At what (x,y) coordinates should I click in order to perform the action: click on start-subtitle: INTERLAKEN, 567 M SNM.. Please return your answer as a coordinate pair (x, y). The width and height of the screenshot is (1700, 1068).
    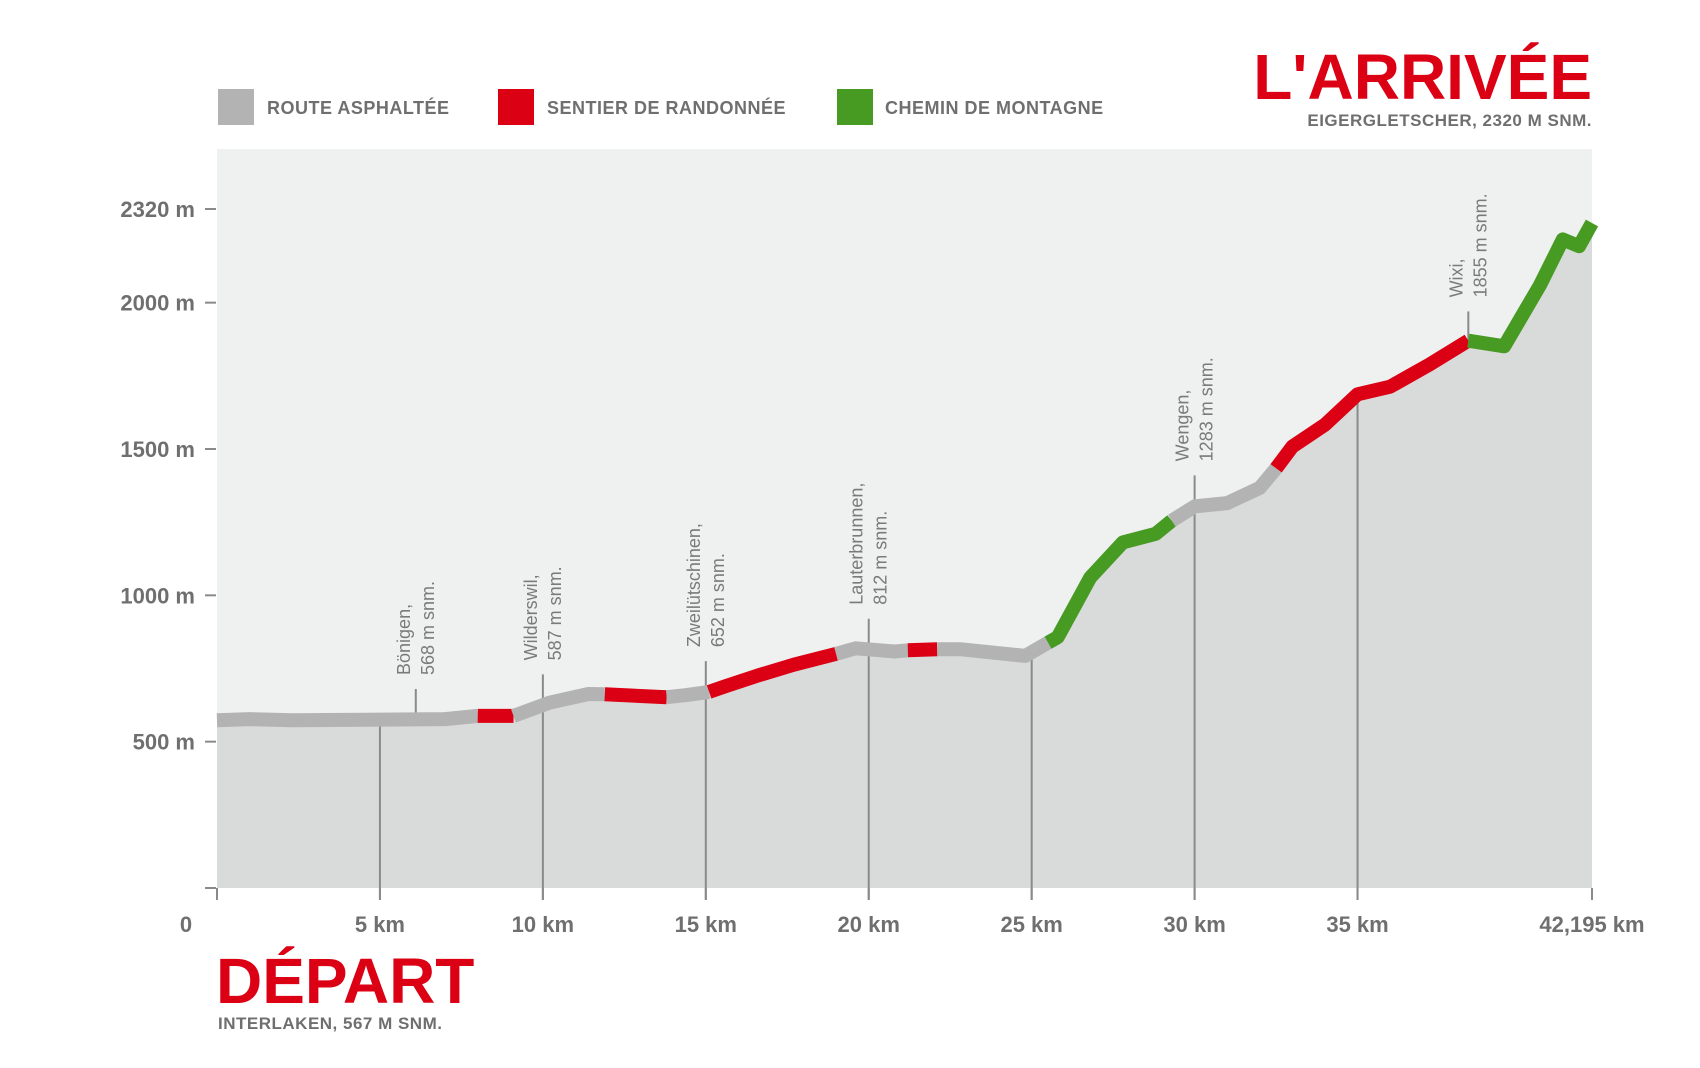
    Looking at the image, I should click on (330, 1023).